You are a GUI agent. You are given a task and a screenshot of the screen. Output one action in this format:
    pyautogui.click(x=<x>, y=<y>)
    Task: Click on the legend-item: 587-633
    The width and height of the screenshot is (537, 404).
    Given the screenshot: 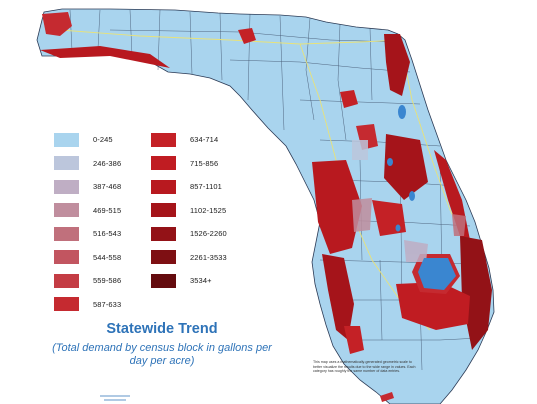 What is the action you would take?
    pyautogui.click(x=87, y=305)
    